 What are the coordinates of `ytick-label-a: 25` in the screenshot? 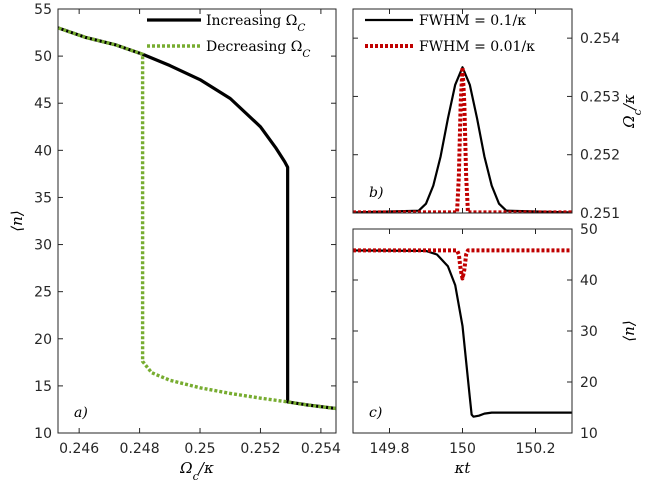 It's located at (43, 293).